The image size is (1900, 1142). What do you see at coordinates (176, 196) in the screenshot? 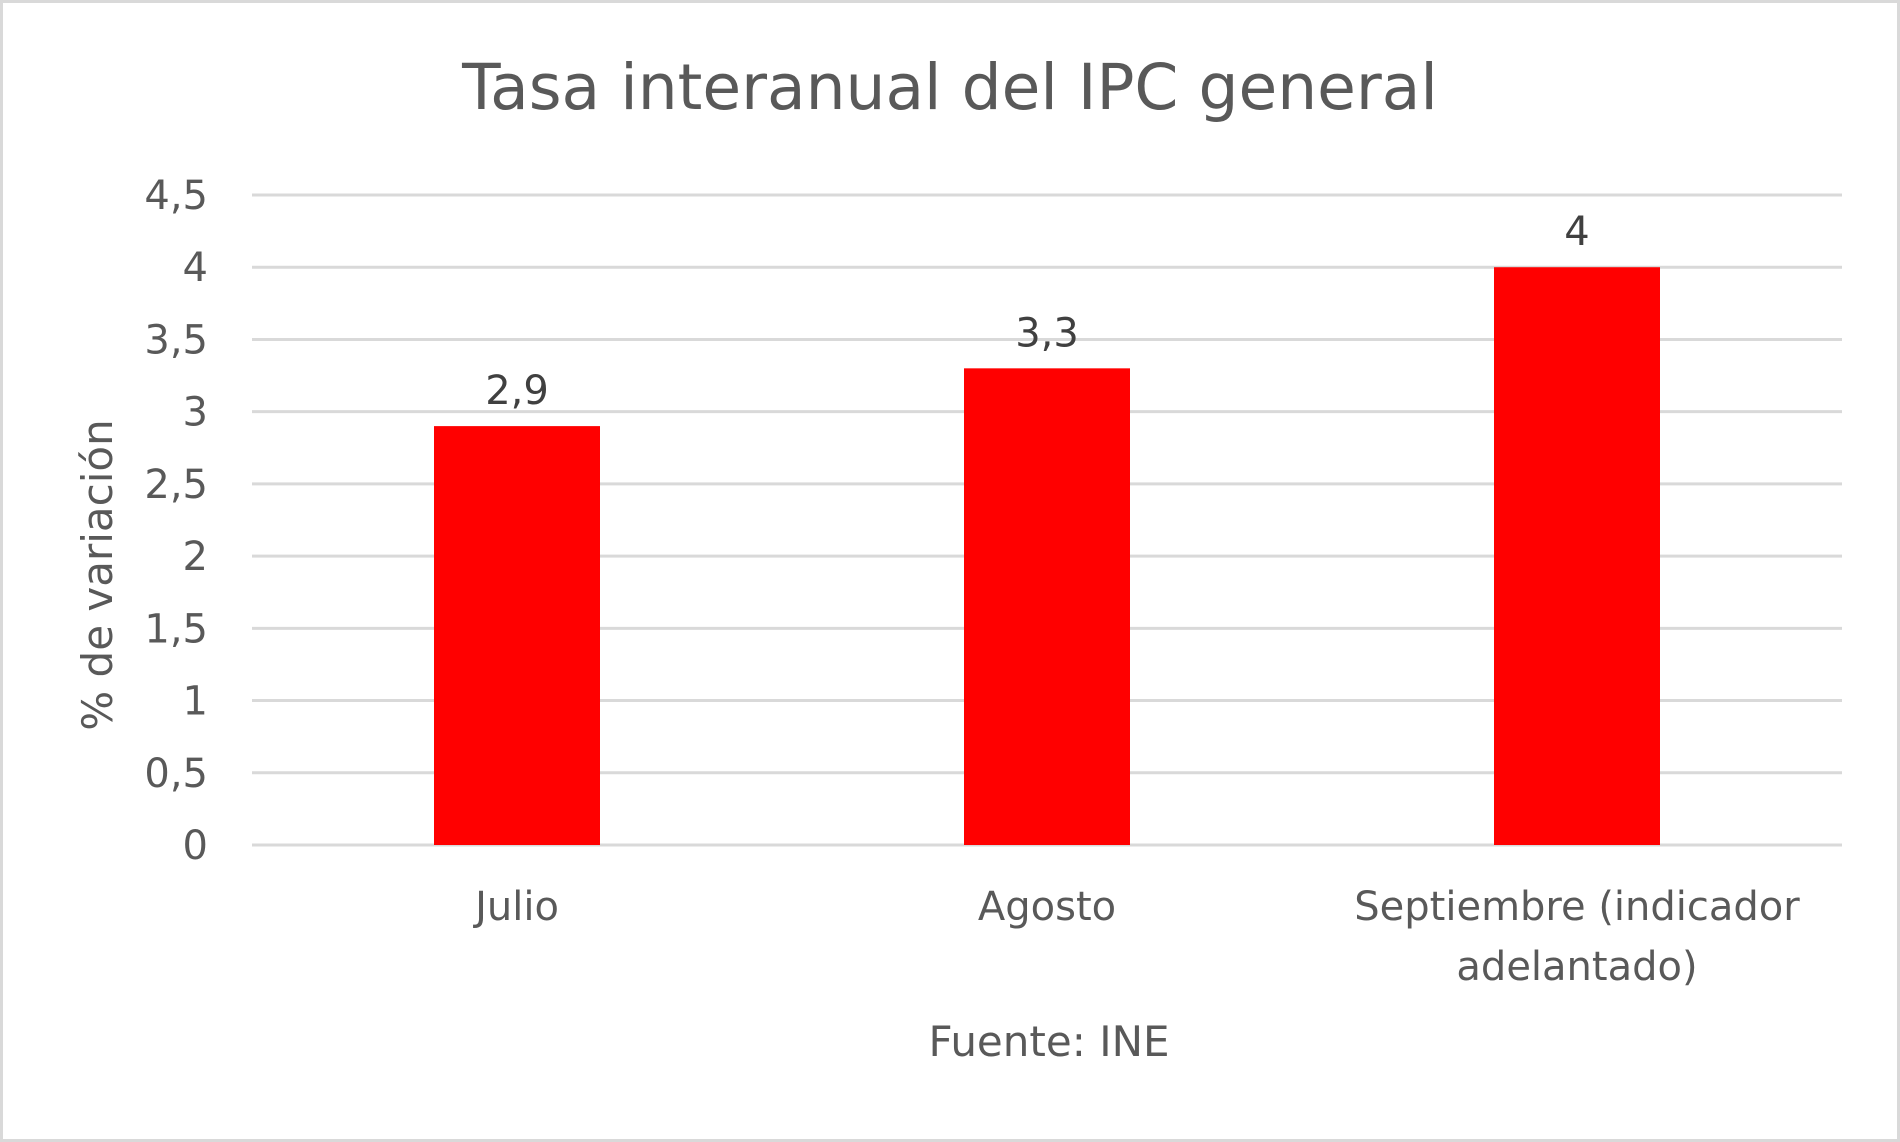
I see `y-tick-label: 4,5` at bounding box center [176, 196].